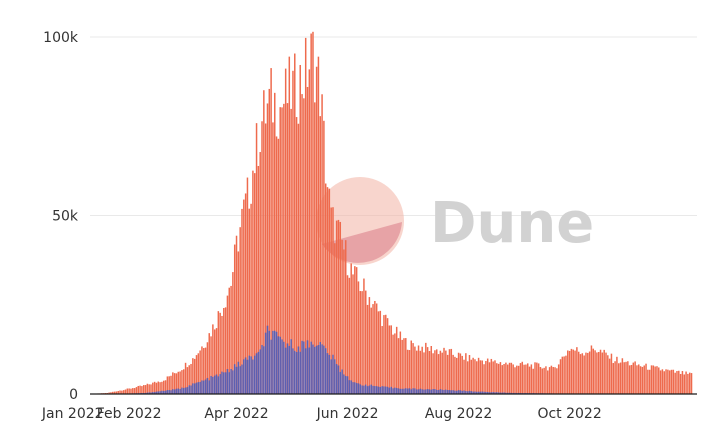 This screenshot has height=434, width=717. I want to click on watermark-text: Dune, so click(512, 223).